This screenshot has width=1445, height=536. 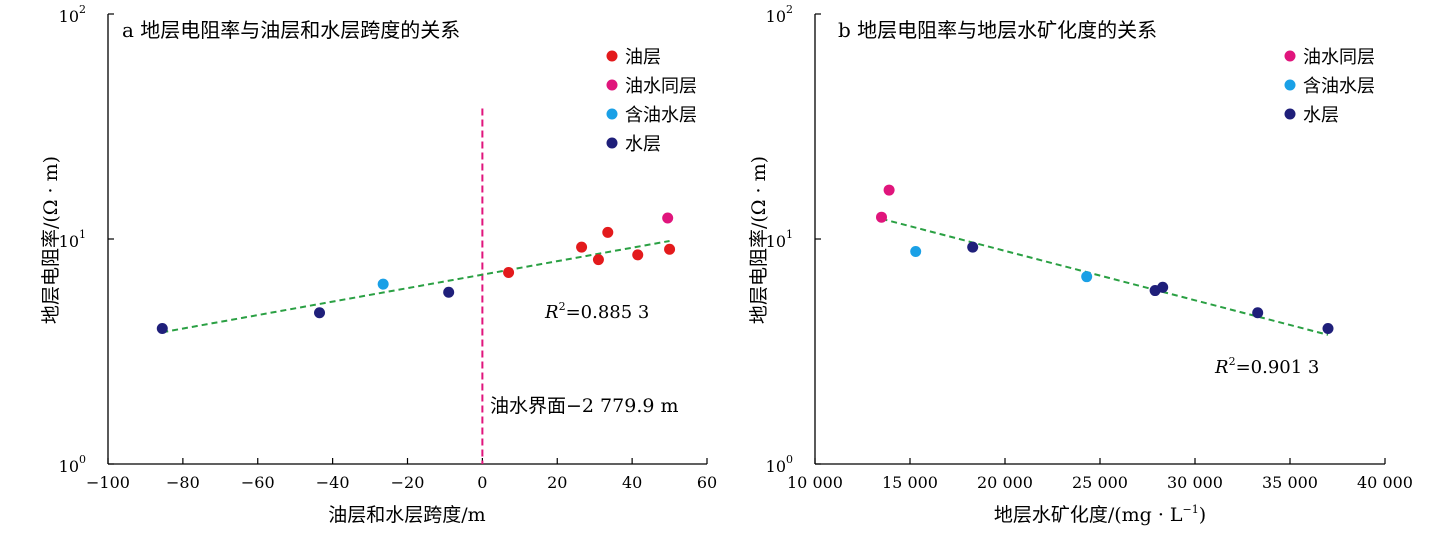 I want to click on panel-b-x-tick-label: 15 000, so click(x=910, y=482).